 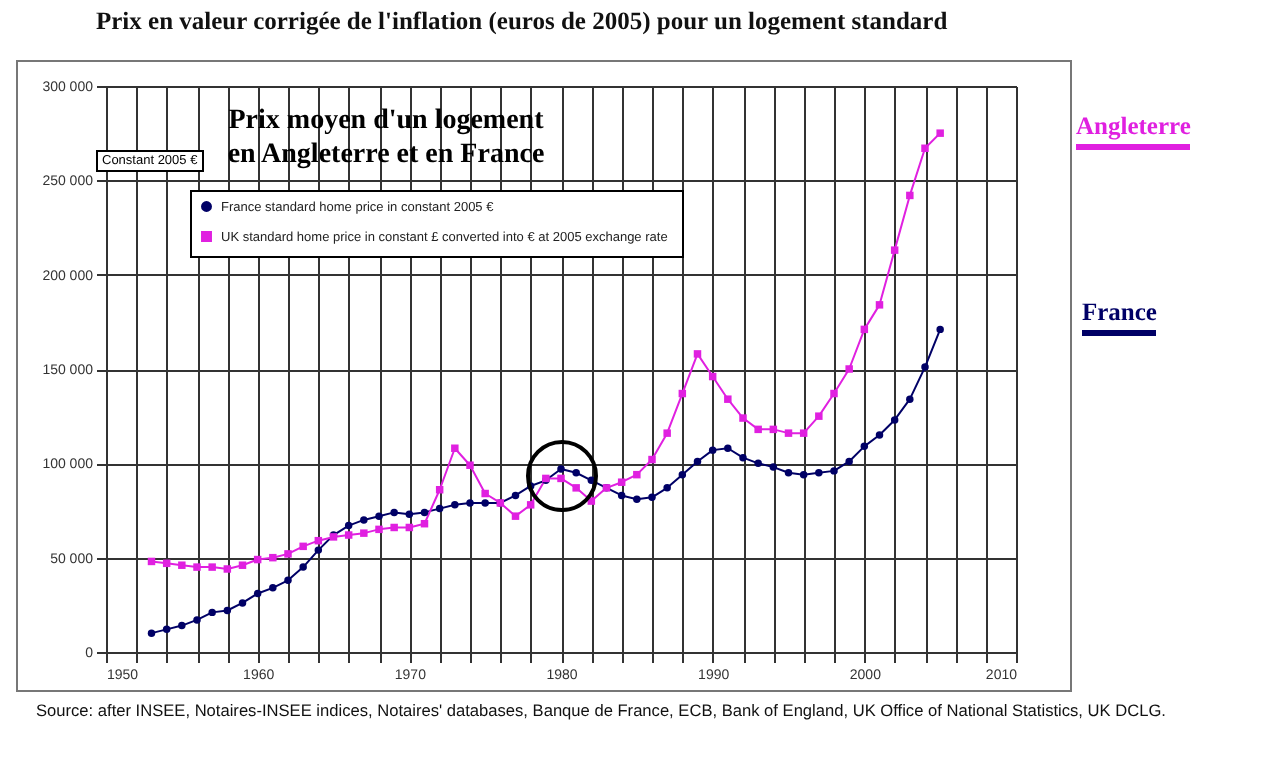 What do you see at coordinates (602, 711) in the screenshot?
I see `source-note: Source: after INSEE, Notaires-INSEE indices, Notaires' databases, Banque de France, ECB, Bank of England, UK Office of National Statistics, UK DCLG.` at bounding box center [602, 711].